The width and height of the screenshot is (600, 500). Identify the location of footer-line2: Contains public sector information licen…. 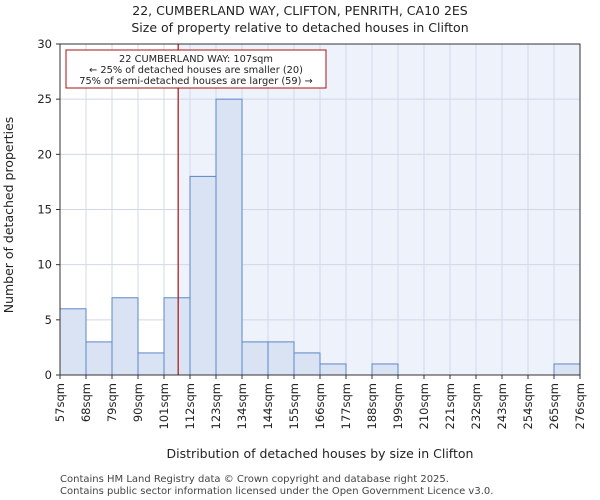
(276, 491).